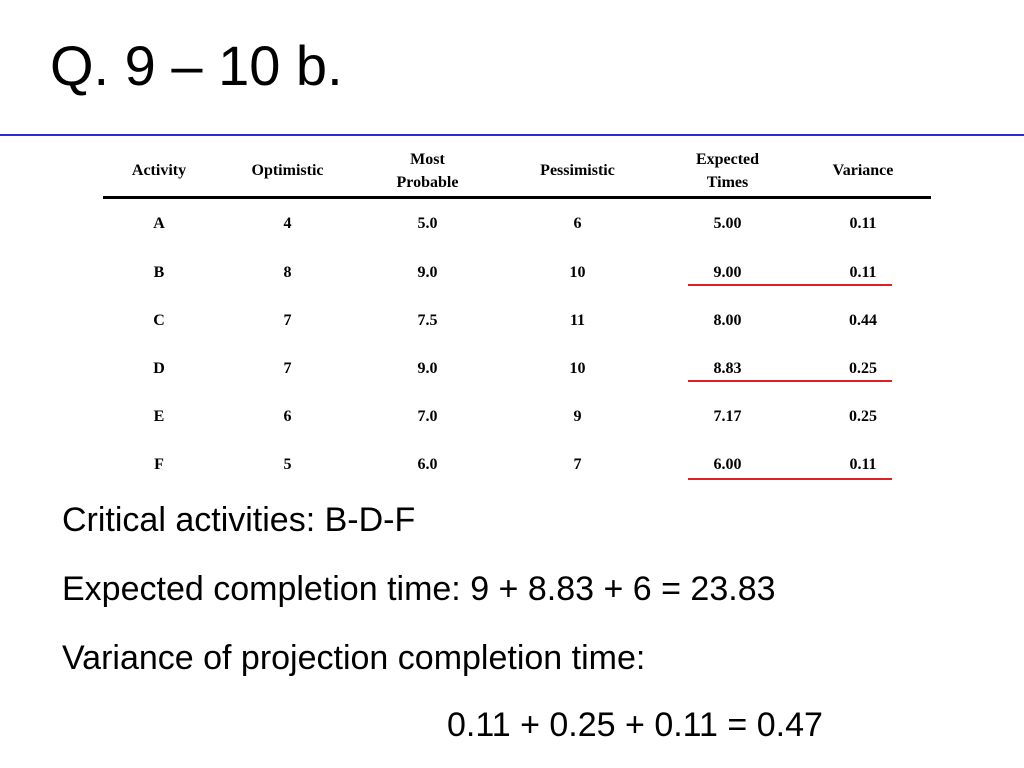 The height and width of the screenshot is (768, 1024). I want to click on cell-pessimistic: 11, so click(577, 320).